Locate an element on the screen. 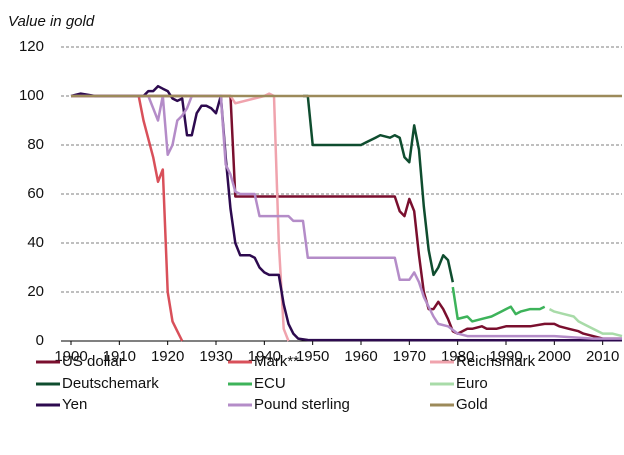  y-tick-label: 80 is located at coordinates (35, 144).